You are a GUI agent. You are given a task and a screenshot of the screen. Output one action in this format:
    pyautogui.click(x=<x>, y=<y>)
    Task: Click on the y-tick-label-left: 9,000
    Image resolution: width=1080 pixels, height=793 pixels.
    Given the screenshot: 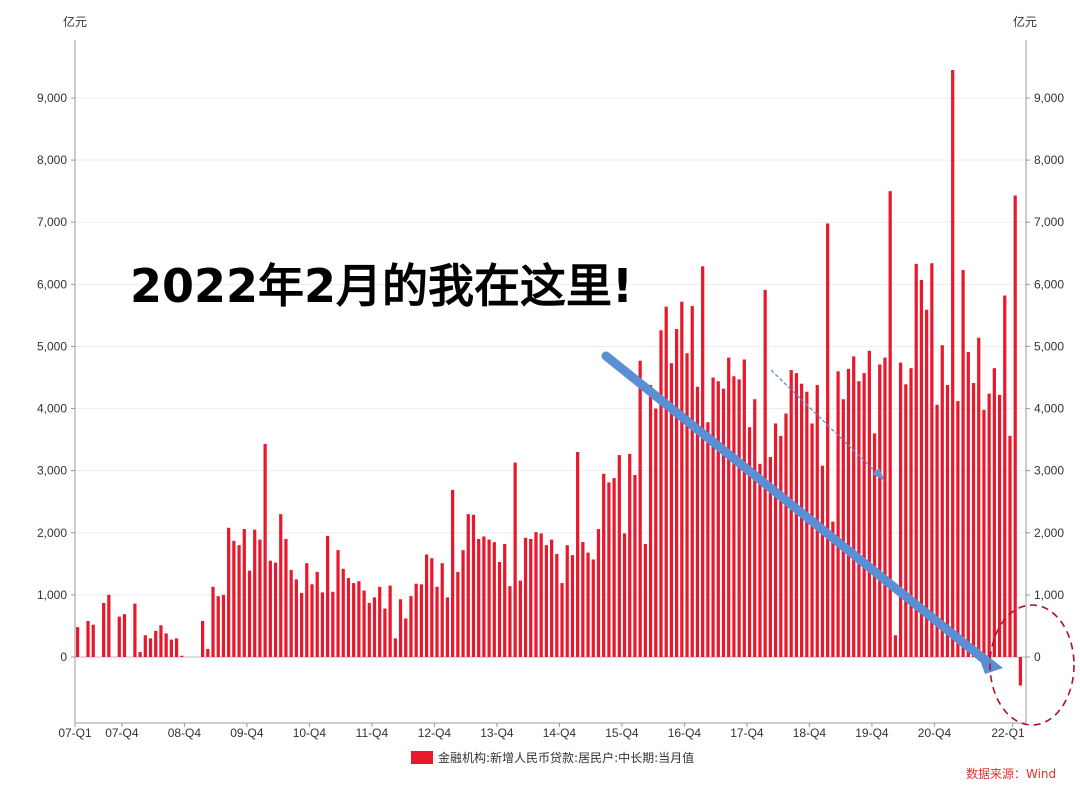 What is the action you would take?
    pyautogui.click(x=52, y=98)
    